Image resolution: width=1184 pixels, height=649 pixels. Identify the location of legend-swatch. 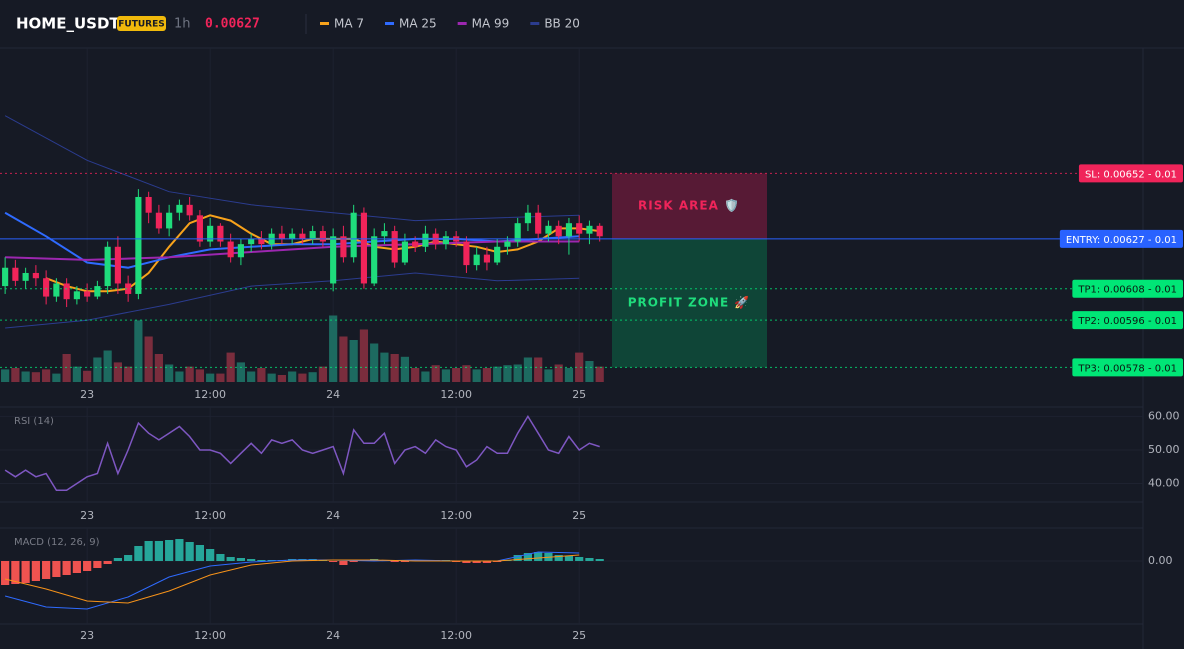
(324, 23).